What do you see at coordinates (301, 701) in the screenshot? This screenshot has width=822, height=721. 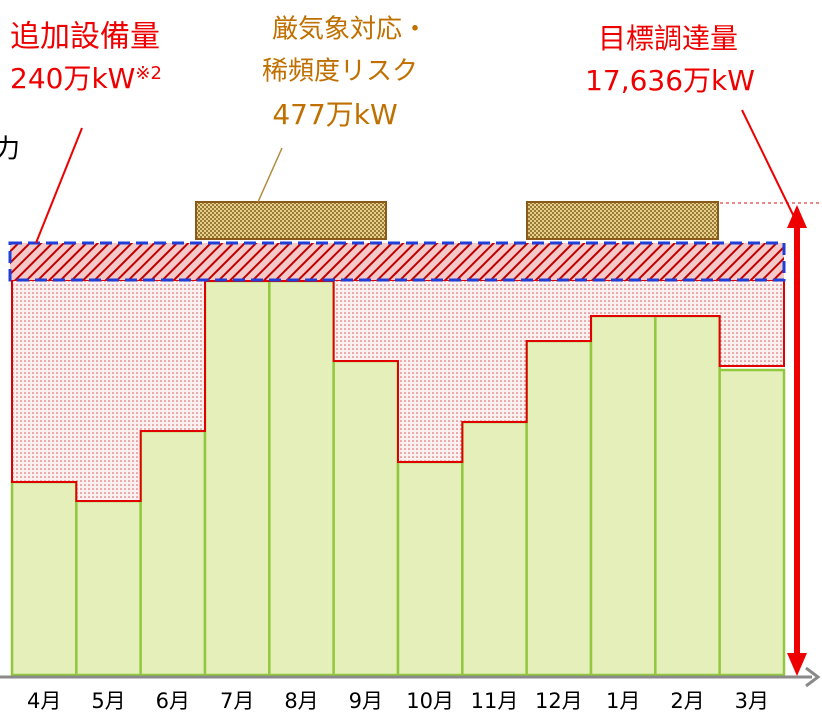 I see `month-label: 8月` at bounding box center [301, 701].